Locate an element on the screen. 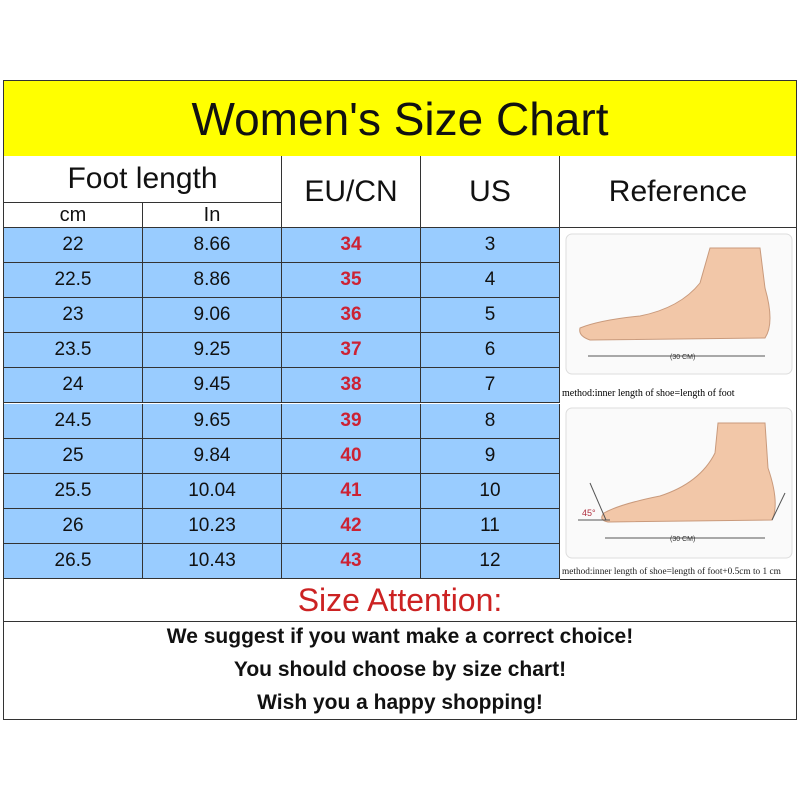  cell-us: 11 is located at coordinates (490, 526).